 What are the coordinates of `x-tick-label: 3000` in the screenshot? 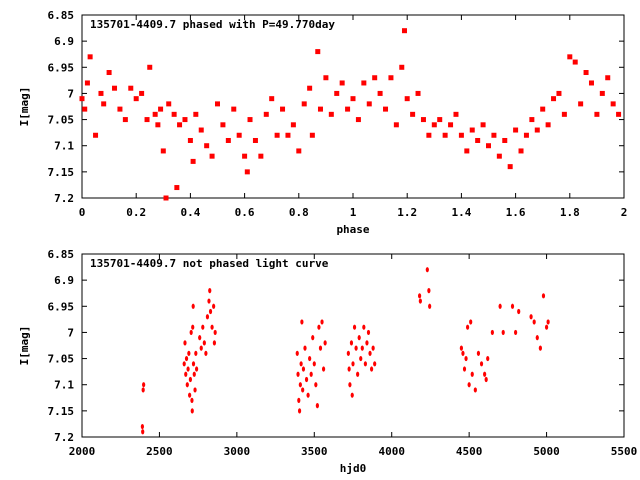 It's located at (237, 451).